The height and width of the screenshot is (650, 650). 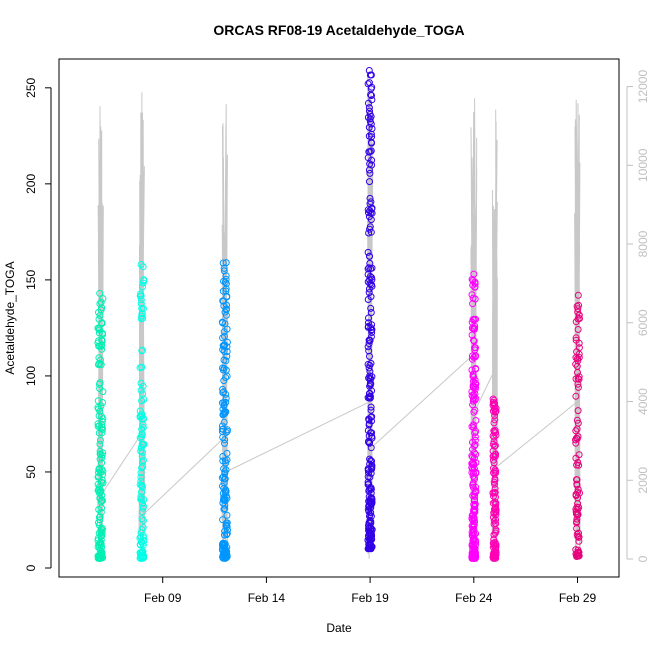 I want to click on y-tick-label: 250, so click(x=31, y=87).